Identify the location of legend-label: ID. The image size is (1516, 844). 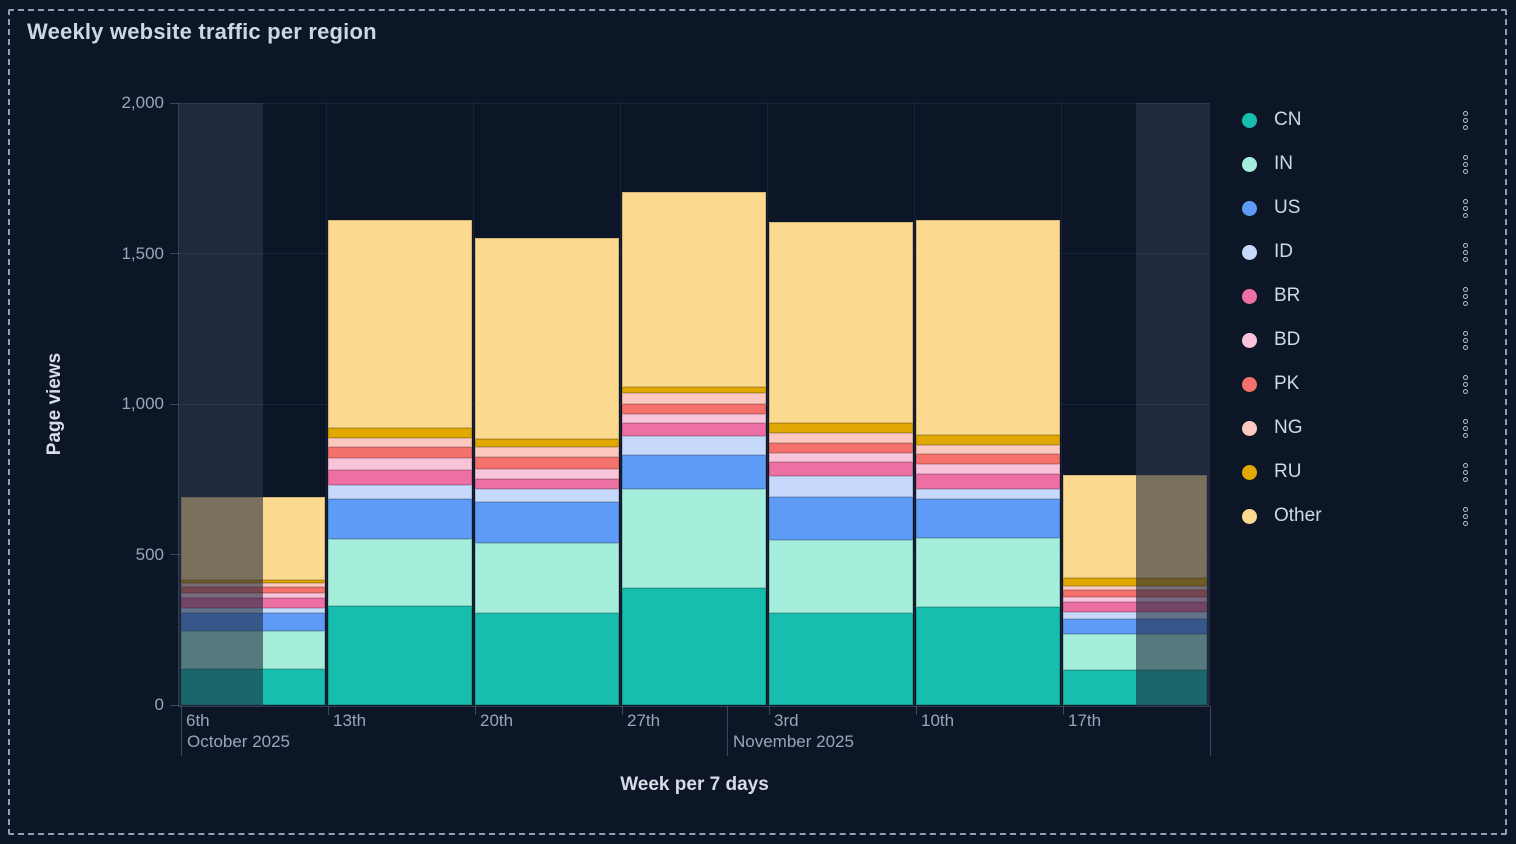
(1283, 251).